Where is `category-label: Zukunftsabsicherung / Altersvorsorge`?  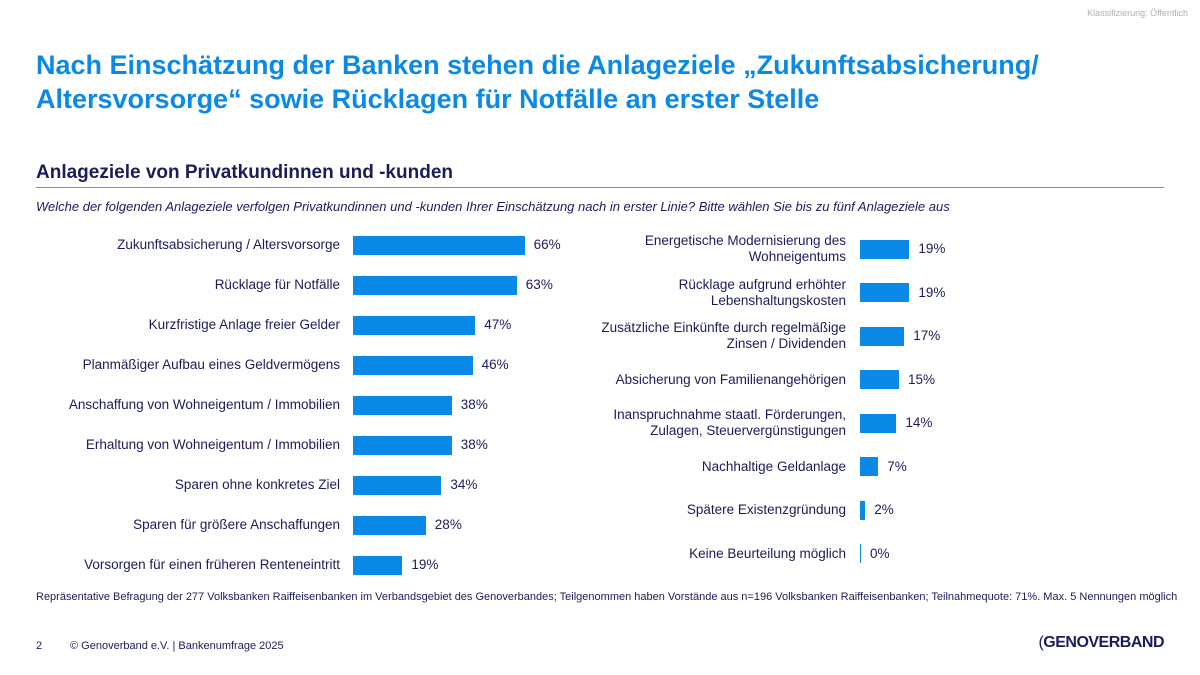 category-label: Zukunftsabsicherung / Altersvorsorge is located at coordinates (228, 244).